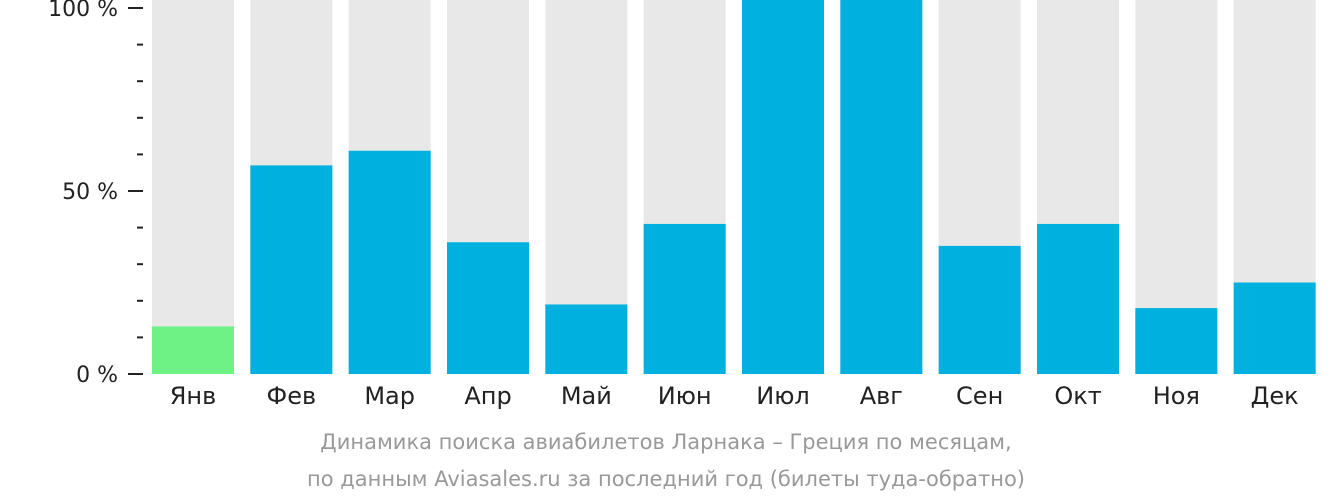 This screenshot has width=1332, height=502. What do you see at coordinates (83, 11) in the screenshot?
I see `y-tick-label: 100 %` at bounding box center [83, 11].